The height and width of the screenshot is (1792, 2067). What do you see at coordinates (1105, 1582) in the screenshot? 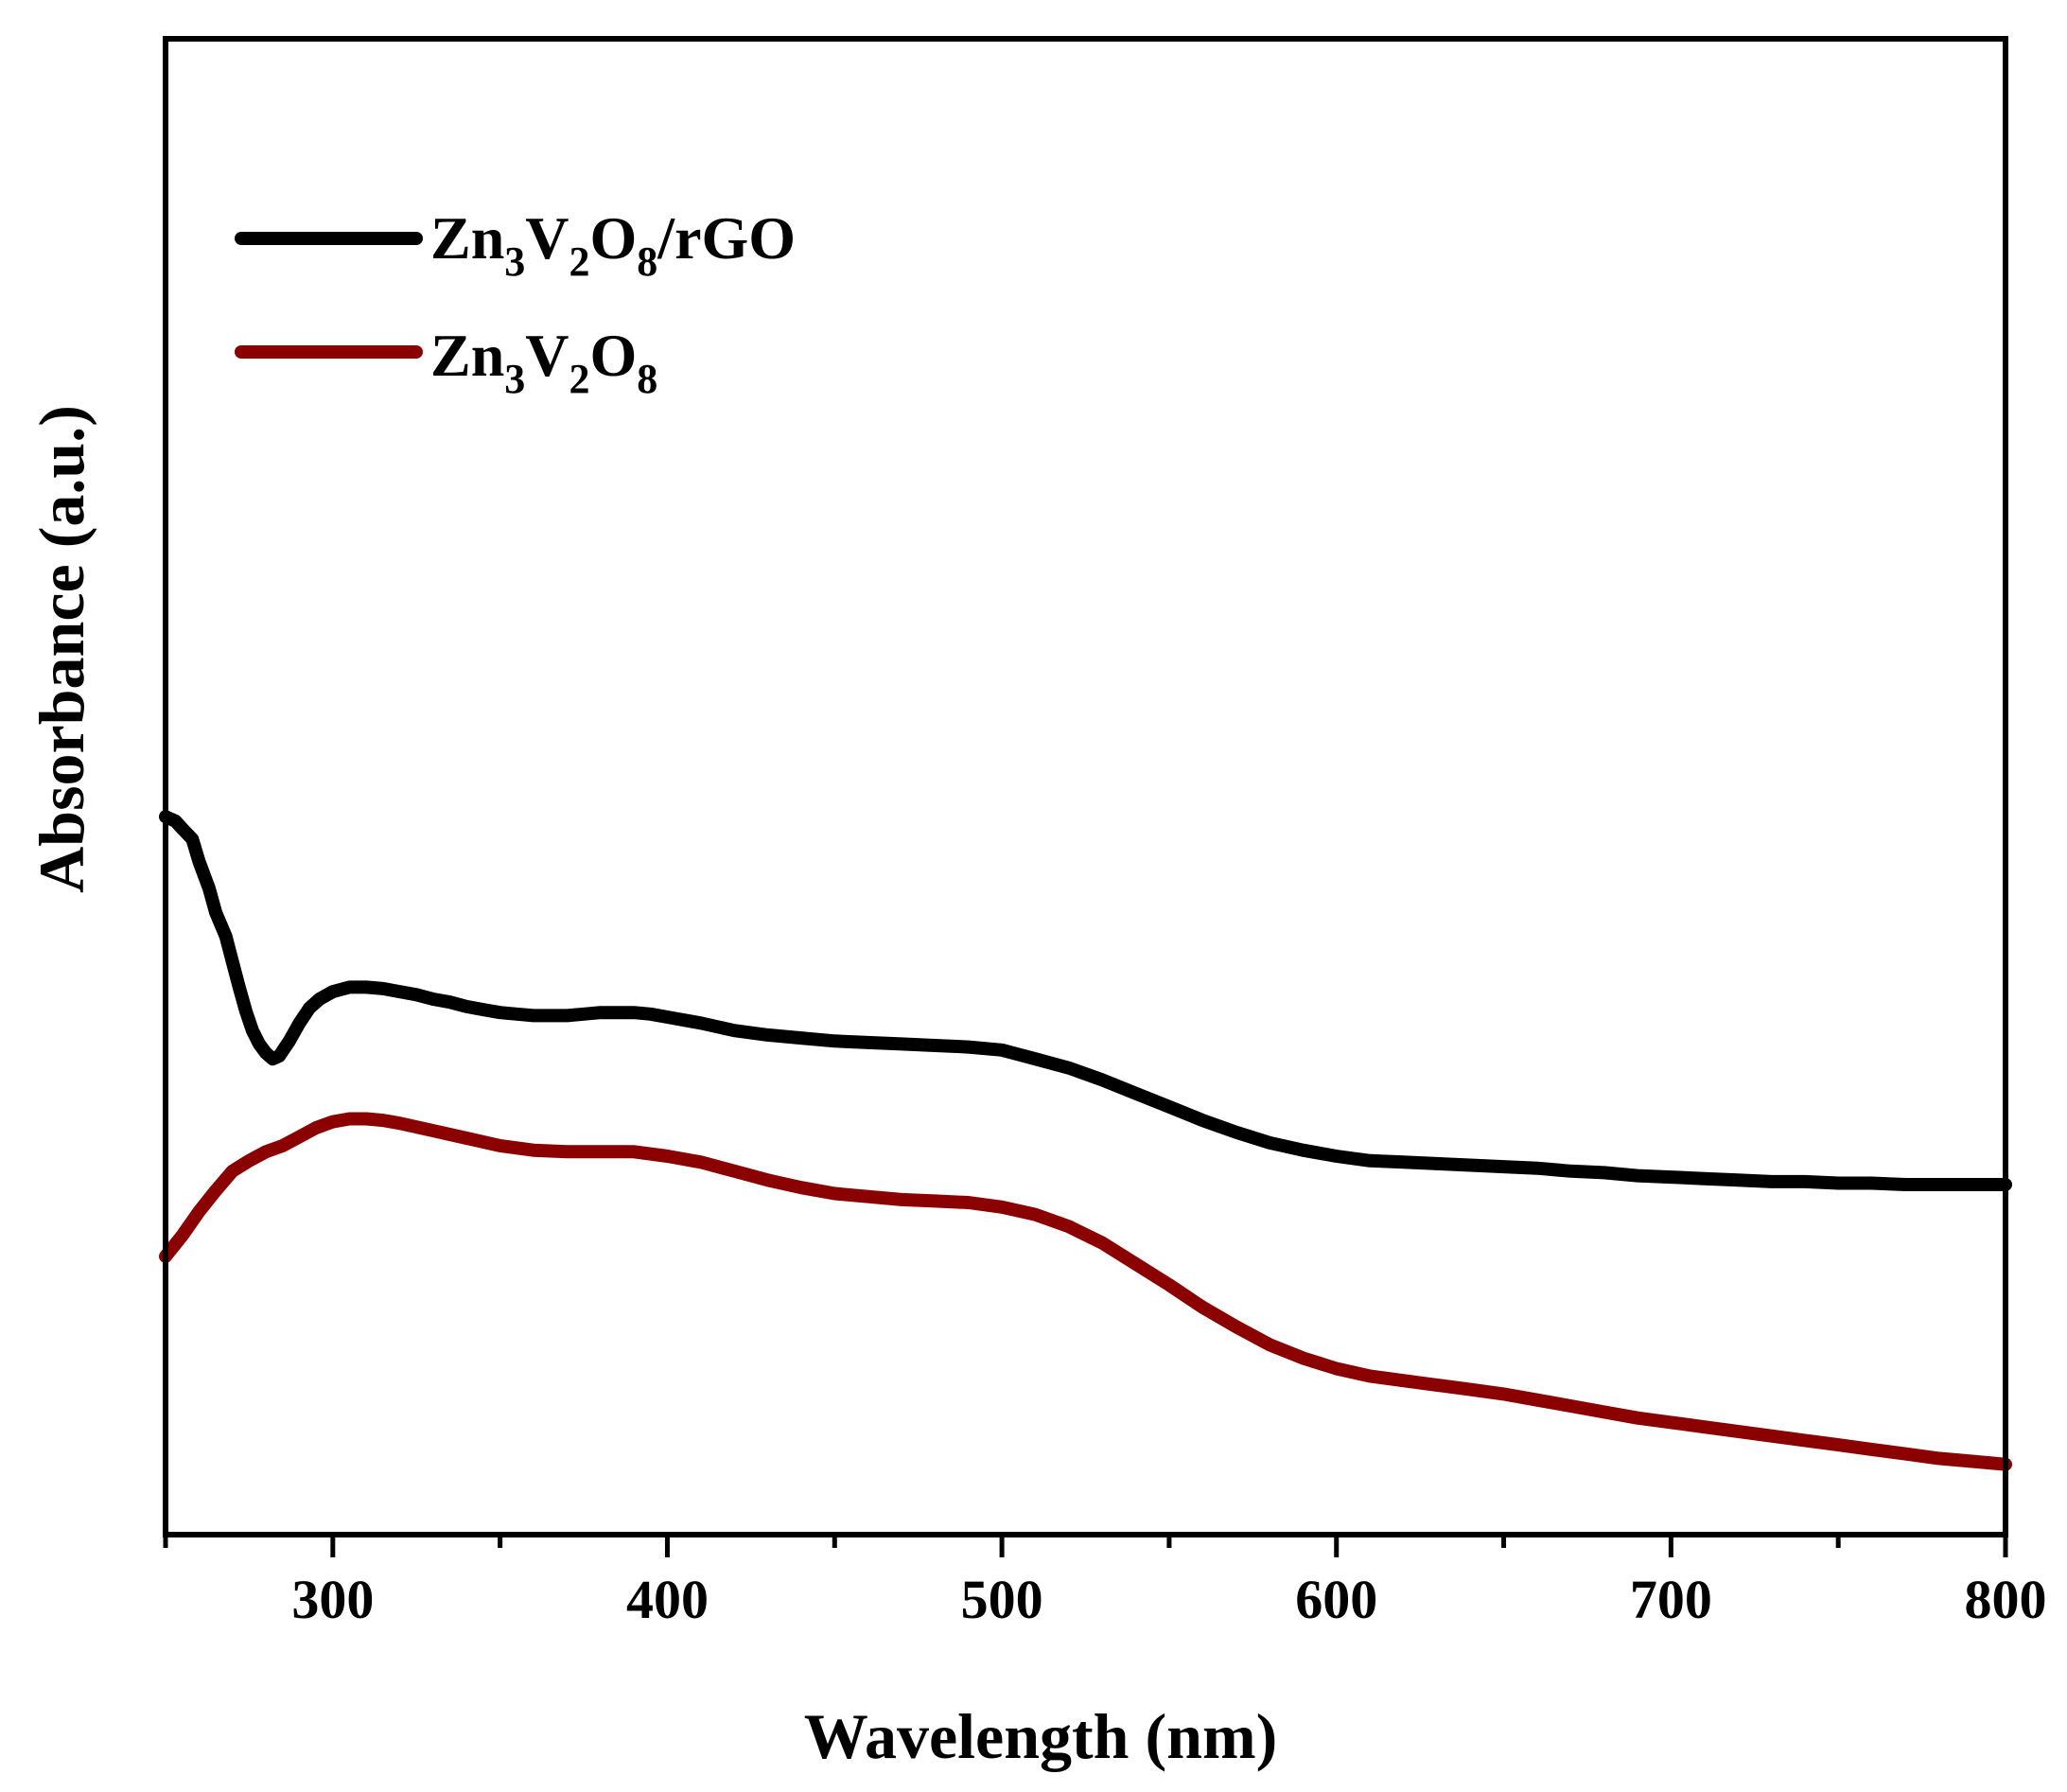
I see `x-axis-ticks: 300 400 500 600 700 800` at bounding box center [1105, 1582].